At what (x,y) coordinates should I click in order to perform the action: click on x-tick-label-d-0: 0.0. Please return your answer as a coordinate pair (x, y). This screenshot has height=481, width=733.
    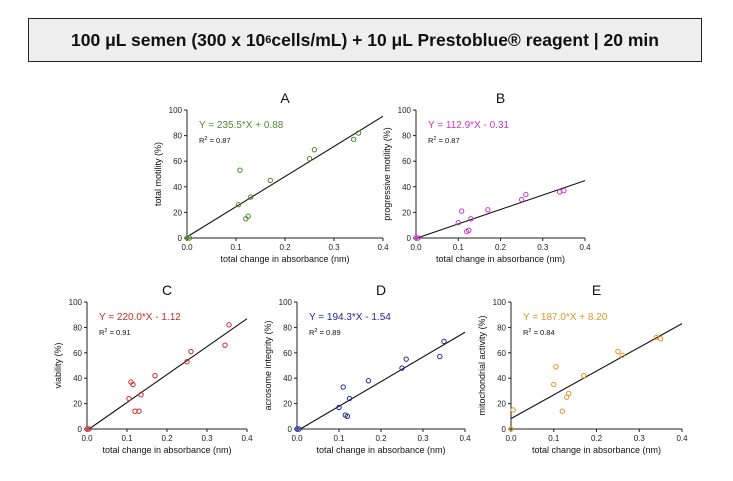
    Looking at the image, I should click on (297, 438).